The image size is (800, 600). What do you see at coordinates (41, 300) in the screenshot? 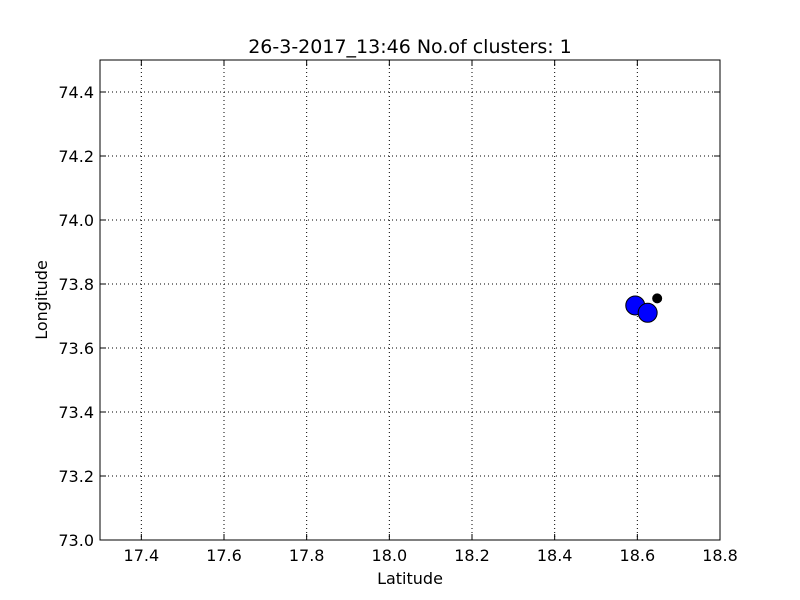
I see `y-axis-label: Longitude` at bounding box center [41, 300].